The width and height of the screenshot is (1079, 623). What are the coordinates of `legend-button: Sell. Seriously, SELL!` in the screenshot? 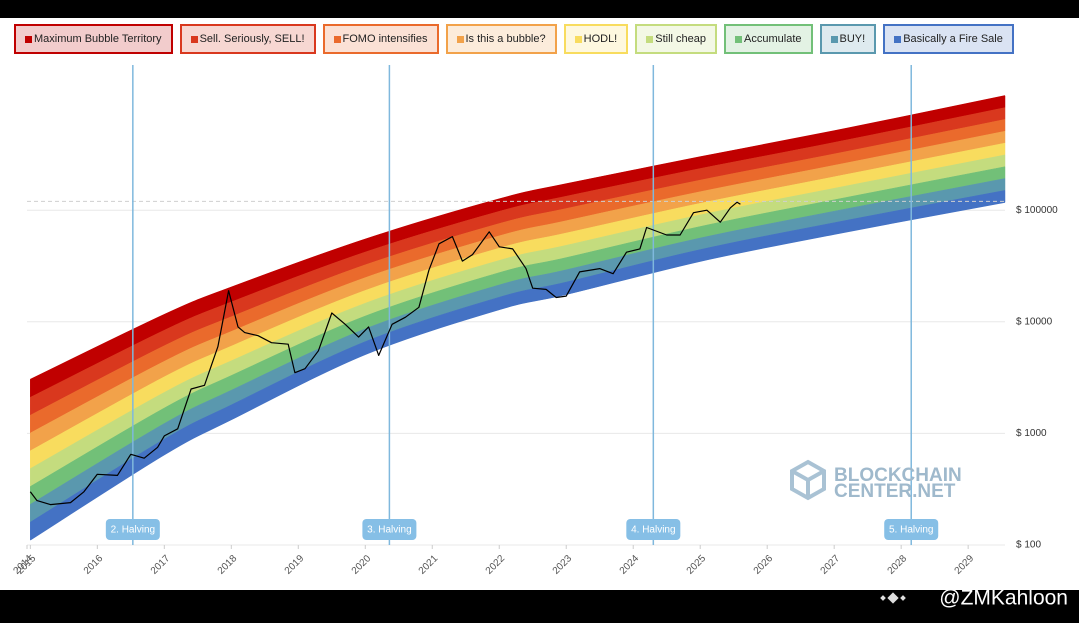 It's located at (247, 39).